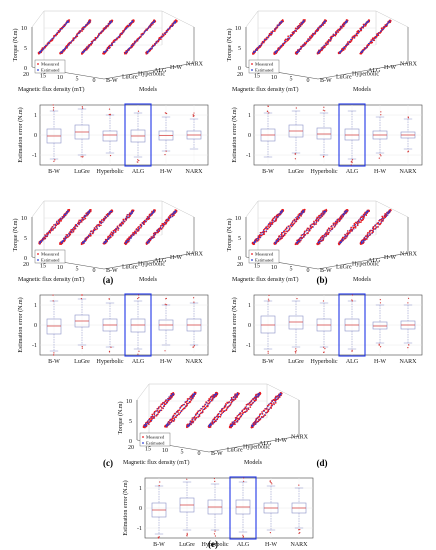  What do you see at coordinates (239, 69) in the screenshot?
I see `torque-tick: 0` at bounding box center [239, 69].